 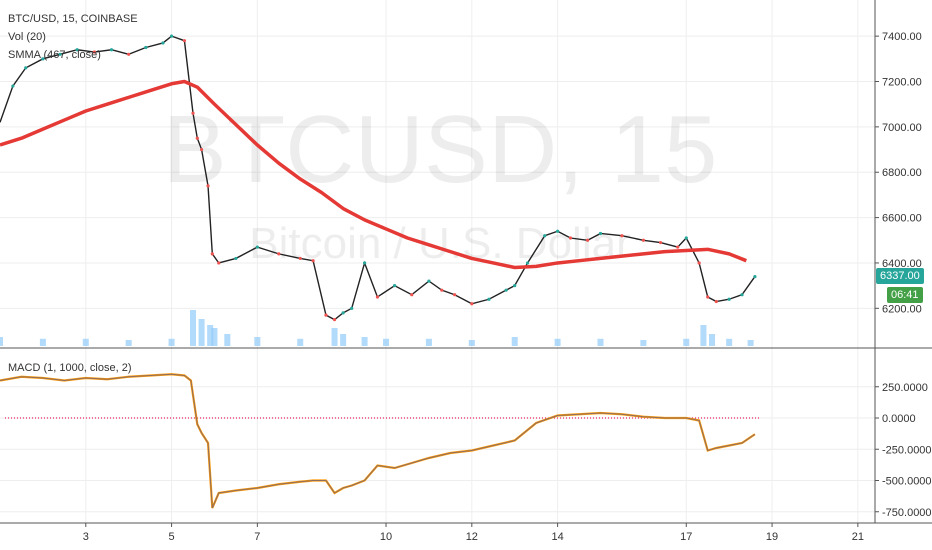 What do you see at coordinates (907, 482) in the screenshot?
I see `macd-tick-label: -500.0000` at bounding box center [907, 482].